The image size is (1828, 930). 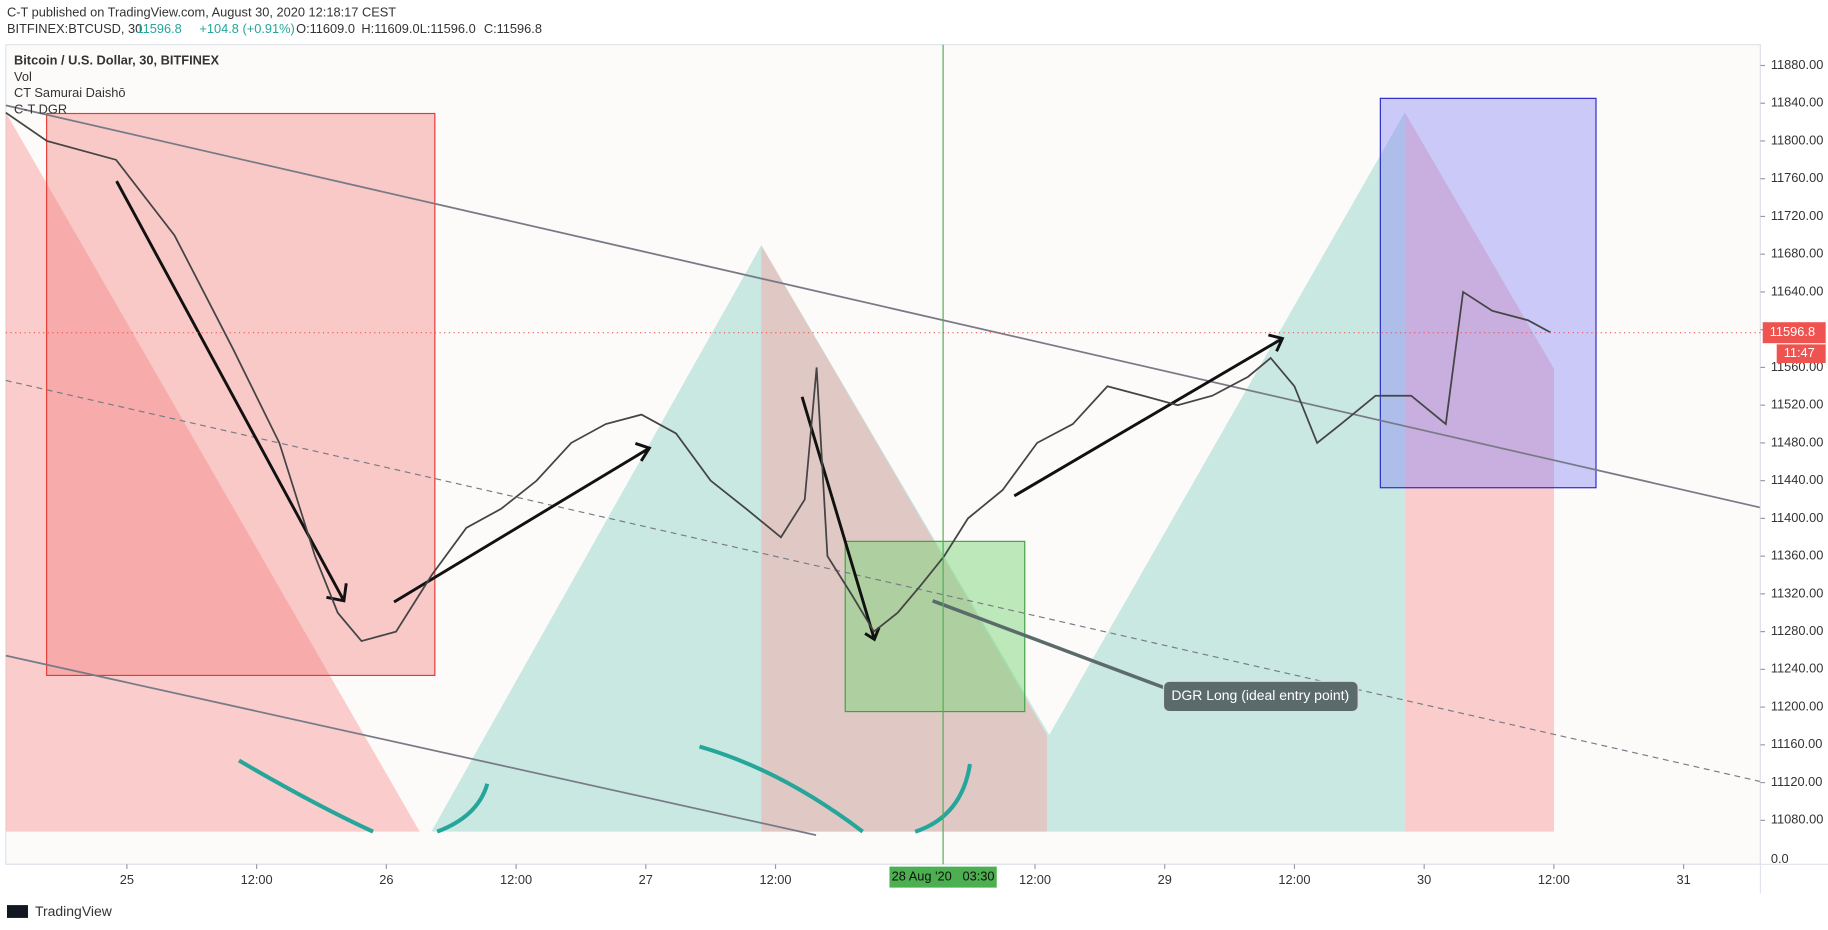 I want to click on symbol: BITFINEX:BTCUSD, 30, so click(x=74, y=28).